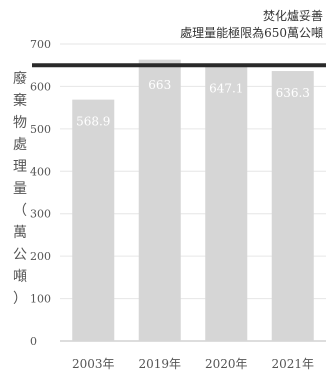  What do you see at coordinates (20, 277) in the screenshot?
I see `y-axis-label-char: 噸` at bounding box center [20, 277].